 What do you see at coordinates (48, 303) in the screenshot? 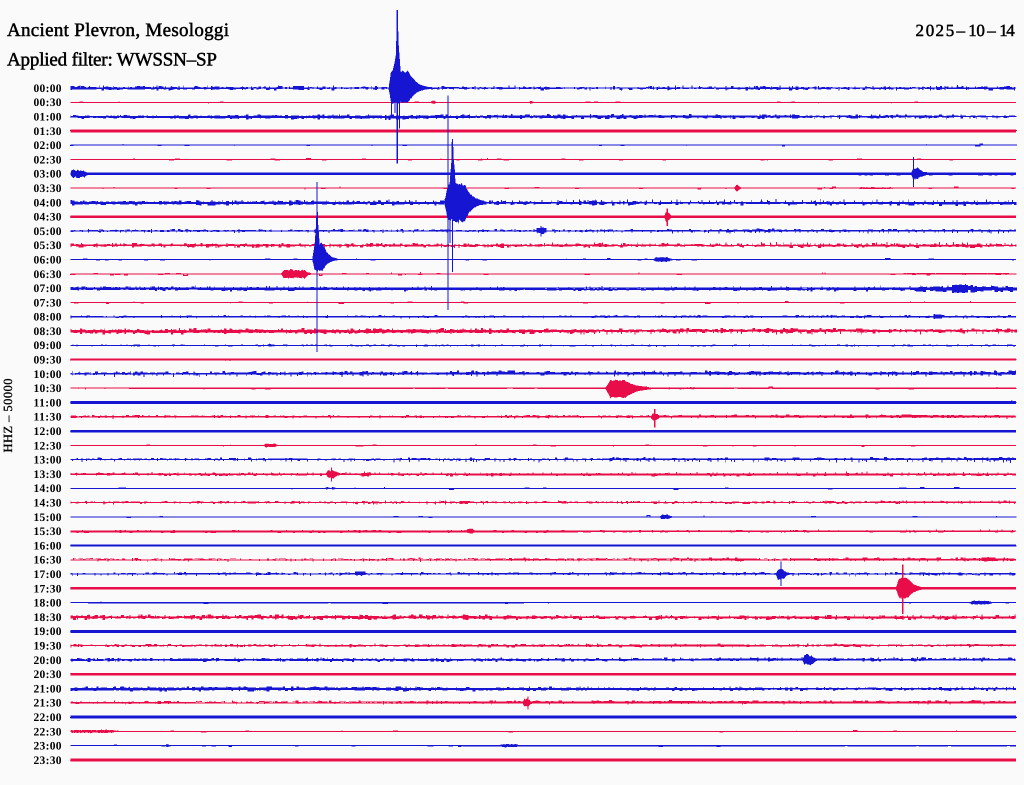
I see `svg-text: 07:30` at bounding box center [48, 303].